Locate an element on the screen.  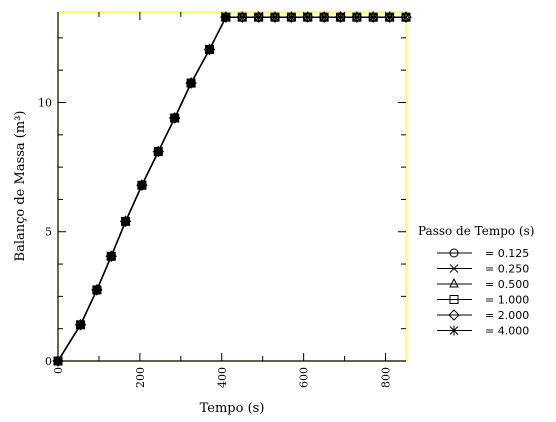
legend-label: = 0.500 is located at coordinates (507, 284).